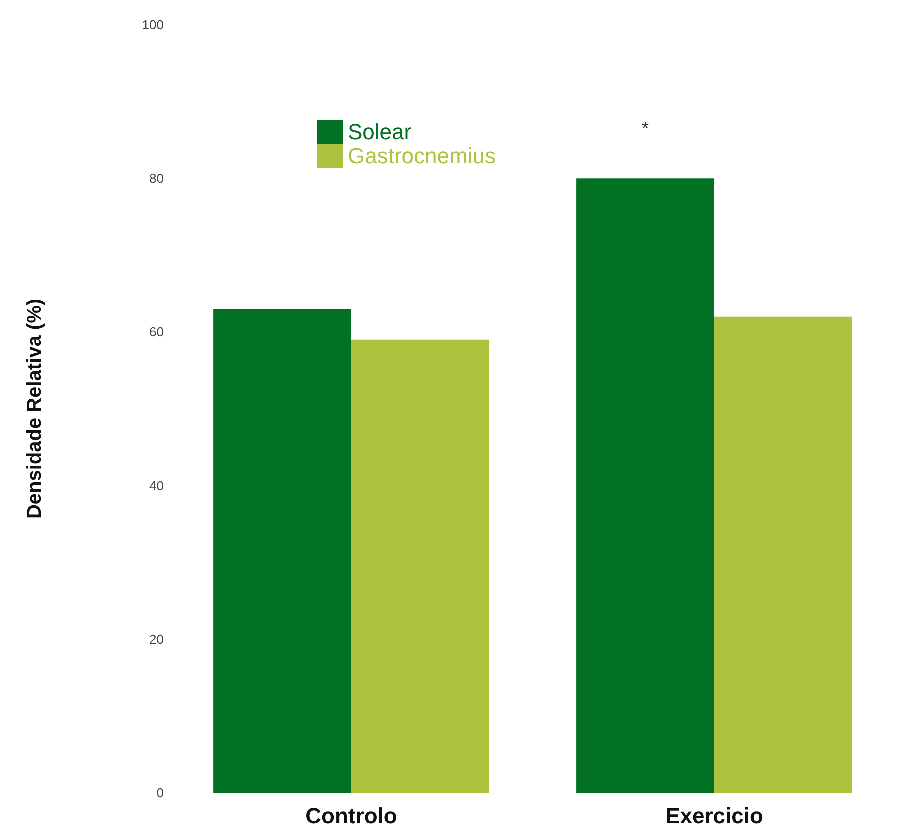 The image size is (906, 833). I want to click on legend-label: Gastrocnemius, so click(422, 156).